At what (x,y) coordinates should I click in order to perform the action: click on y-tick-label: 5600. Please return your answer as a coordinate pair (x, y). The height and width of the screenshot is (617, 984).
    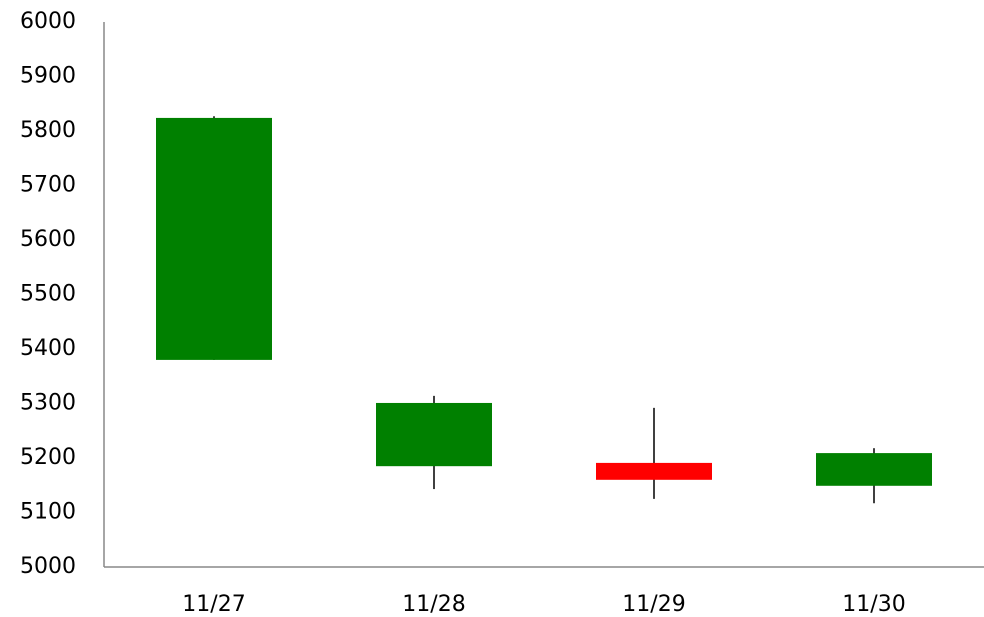
    Looking at the image, I should click on (48, 239).